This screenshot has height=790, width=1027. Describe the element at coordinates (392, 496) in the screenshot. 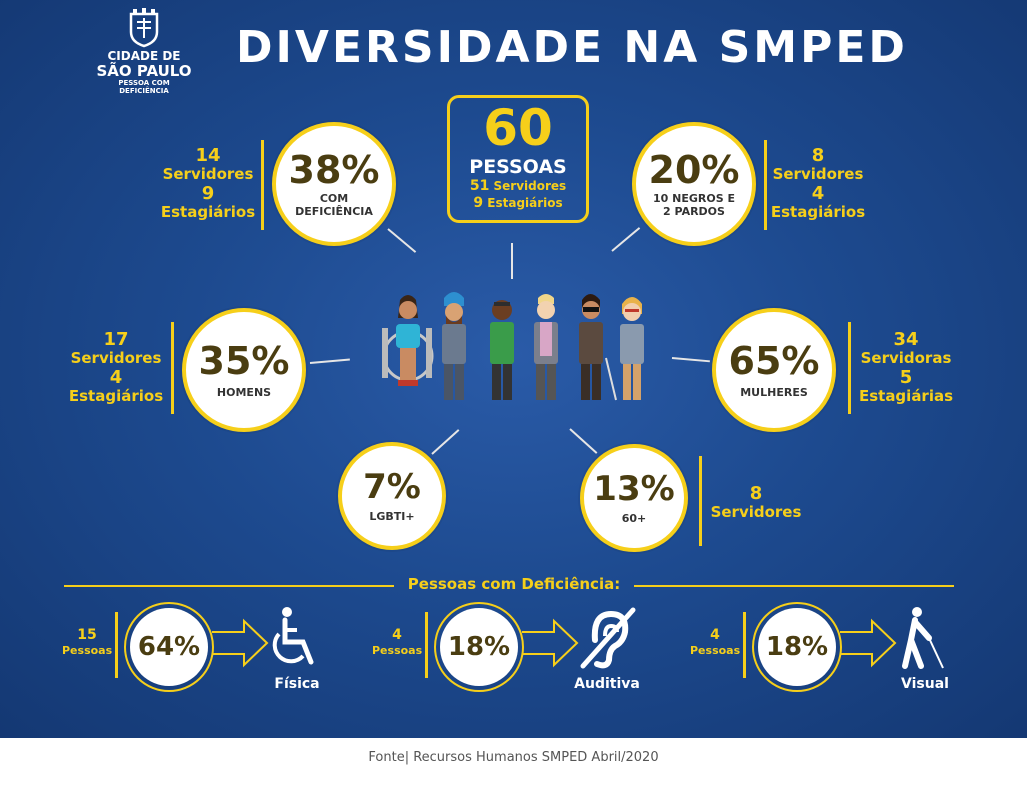

I see `stat-circle-lgbti: 7% LGBTI+` at that location.